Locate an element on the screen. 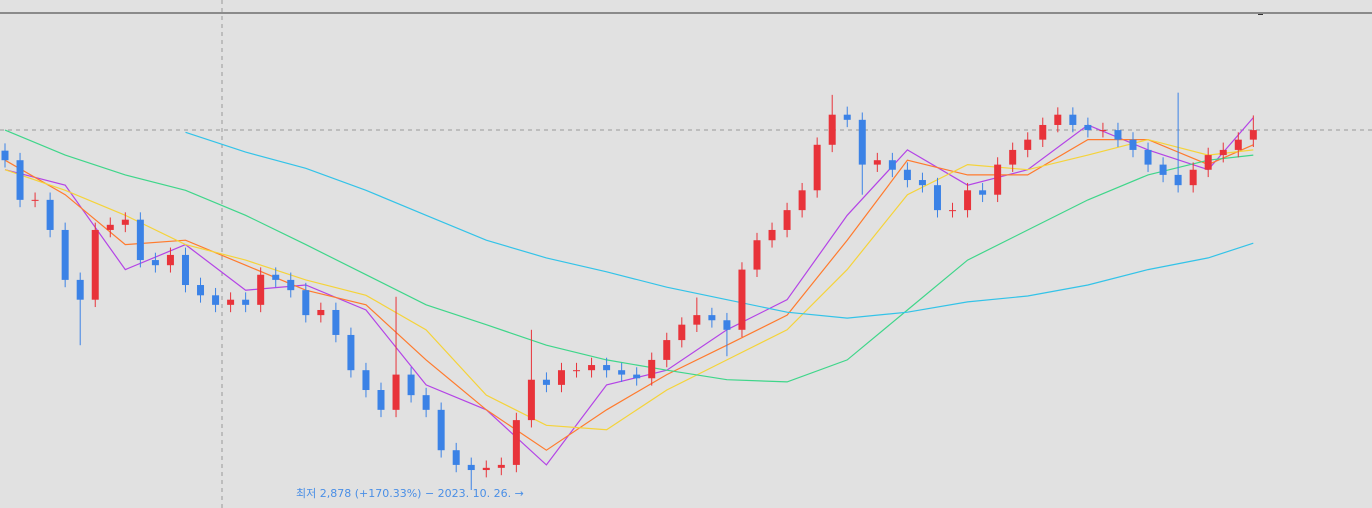  low-annotation: 최저 2,878 (+170.33%) − 2023. 10. 26. → is located at coordinates (410, 493).